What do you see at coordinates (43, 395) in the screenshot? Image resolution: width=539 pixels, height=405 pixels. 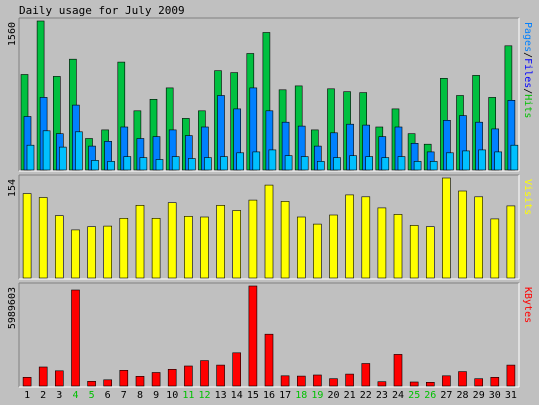 I see `x-tick-label-day-2: 2` at bounding box center [43, 395].